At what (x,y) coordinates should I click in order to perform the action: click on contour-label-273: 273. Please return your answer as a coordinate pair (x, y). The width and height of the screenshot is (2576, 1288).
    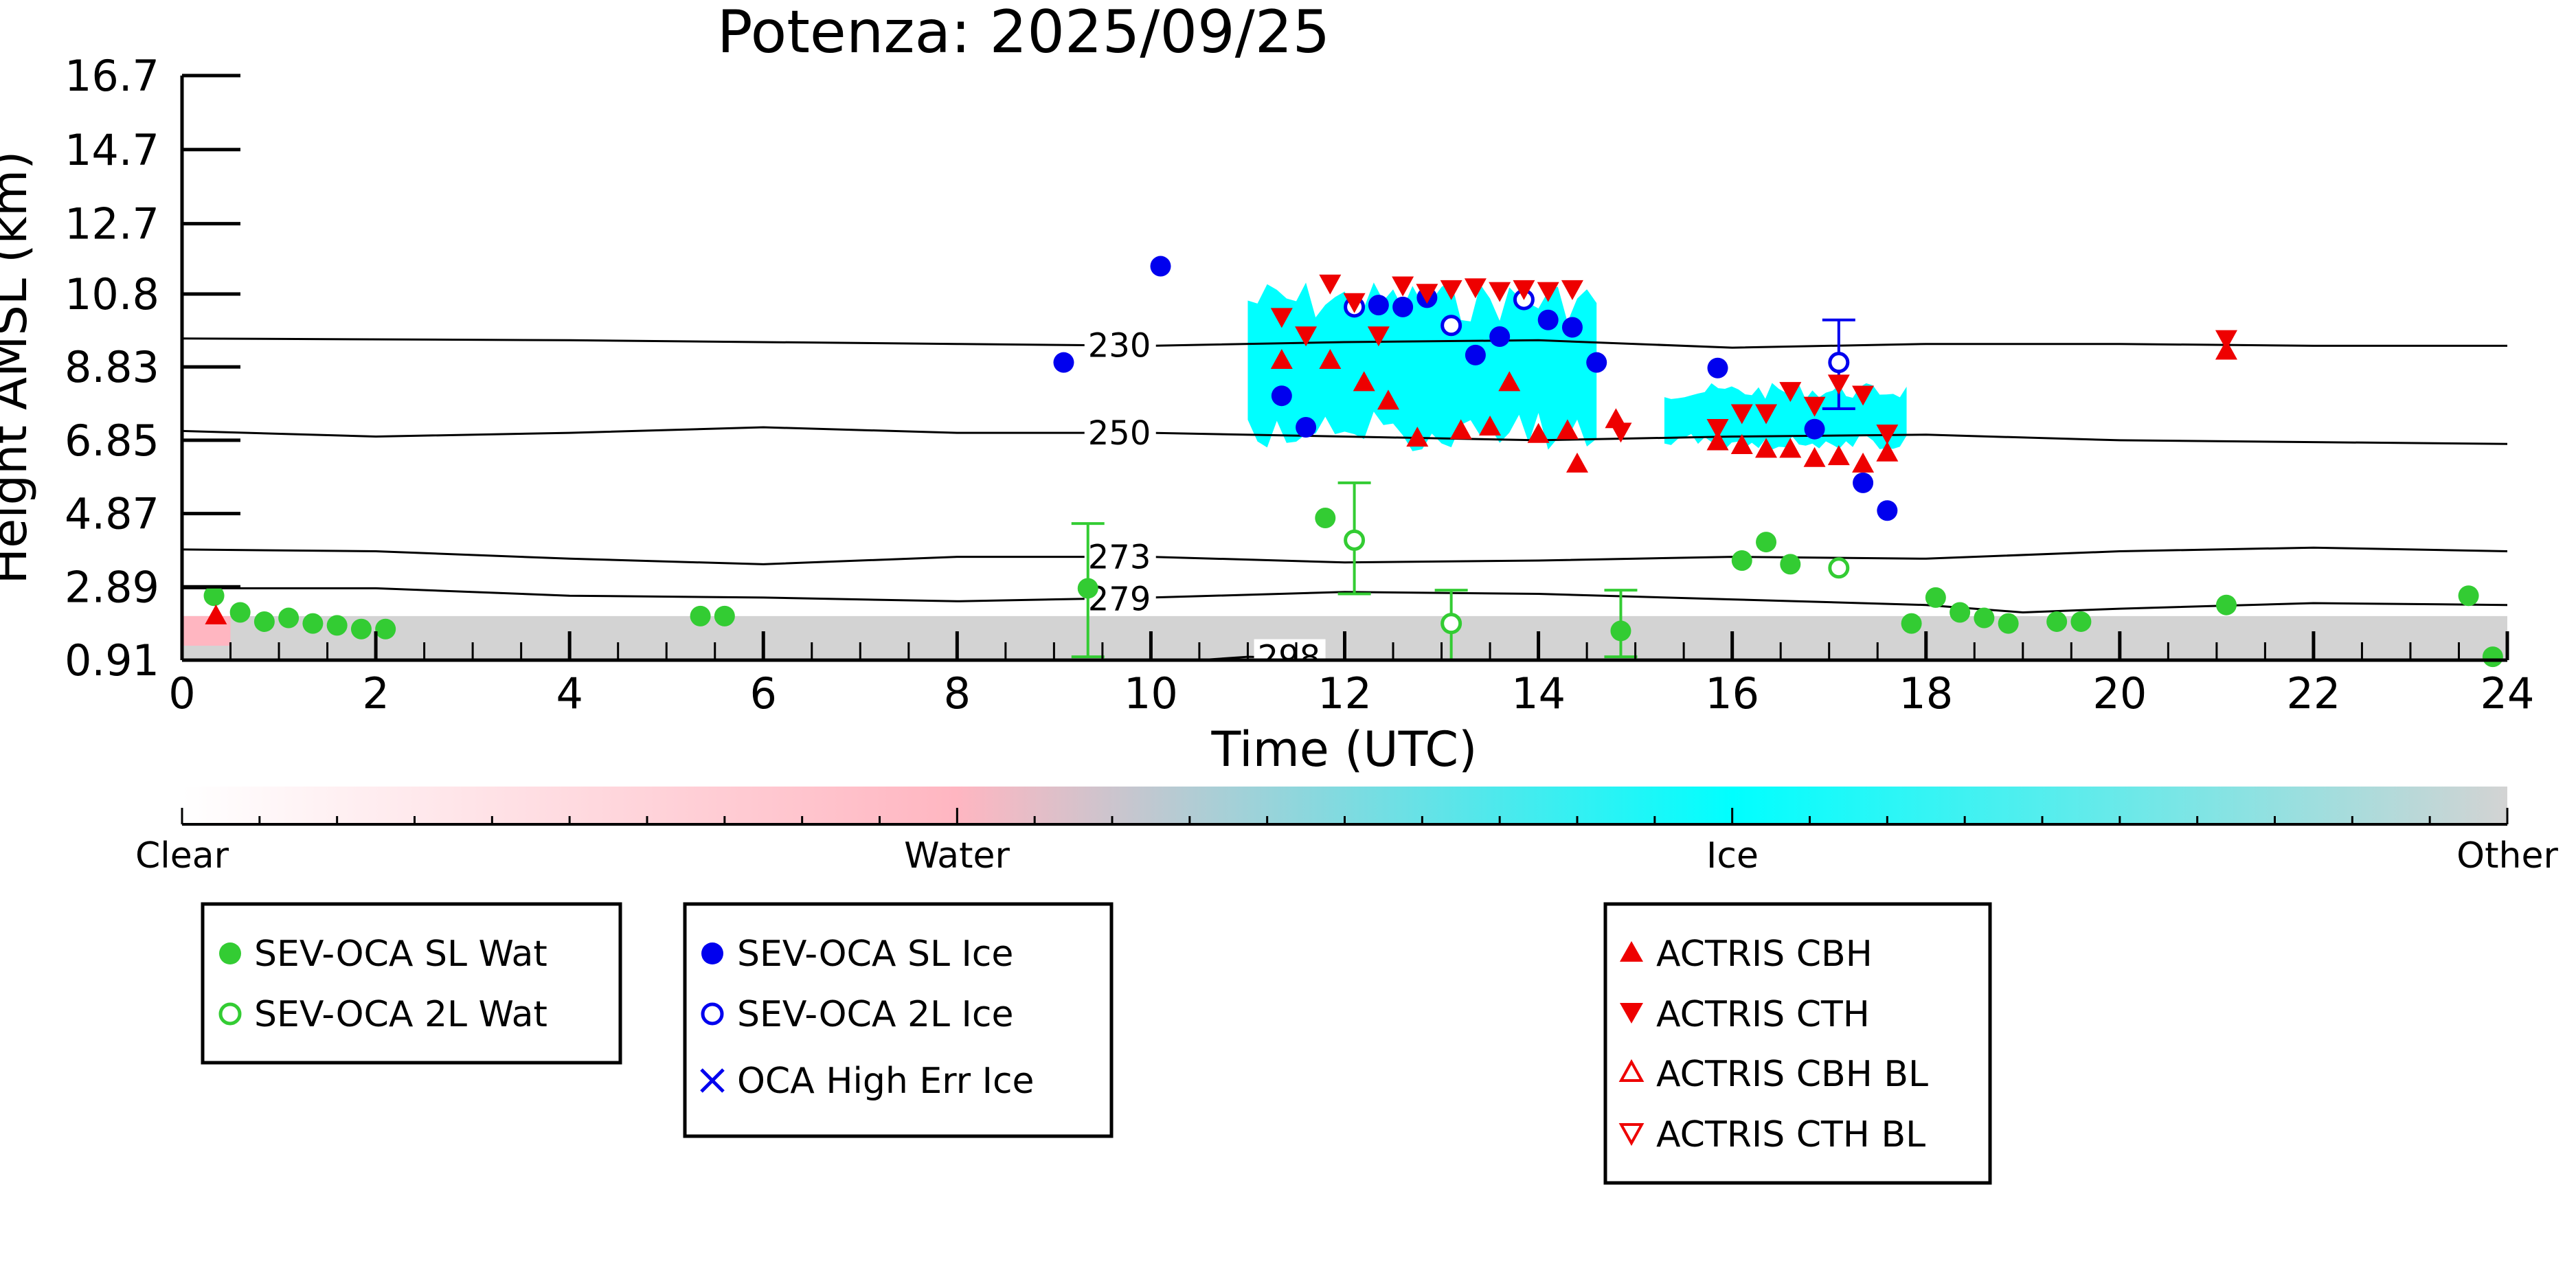
    Looking at the image, I should click on (1119, 558).